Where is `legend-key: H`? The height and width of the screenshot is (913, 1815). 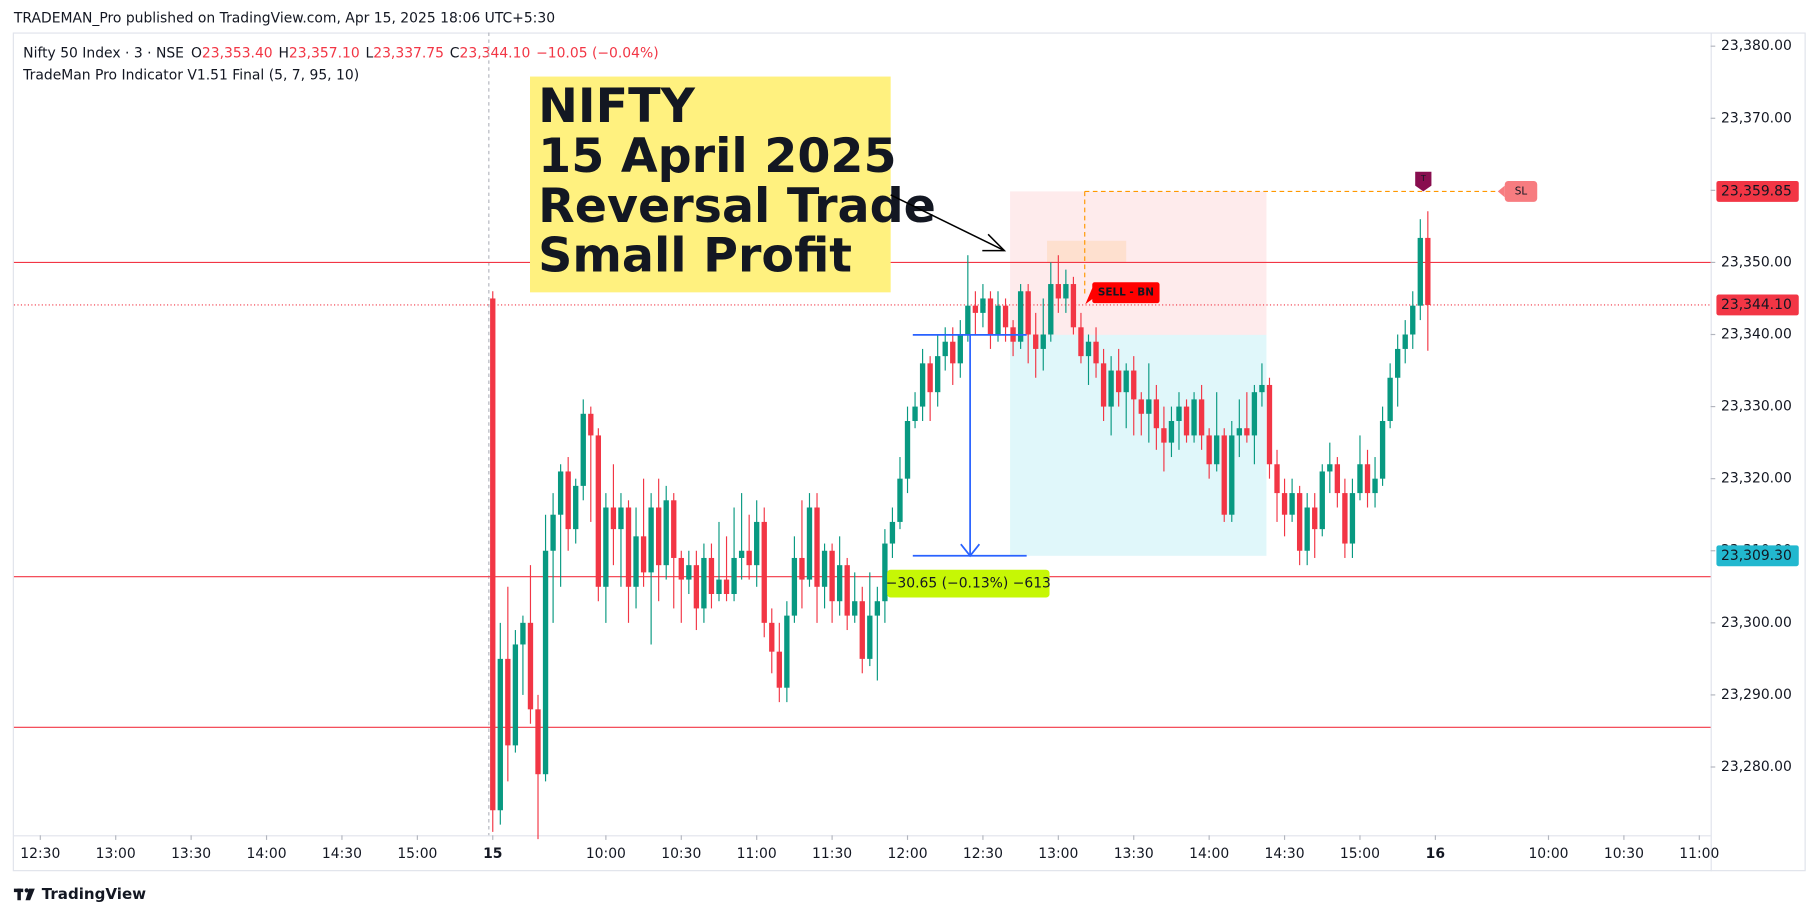 legend-key: H is located at coordinates (283, 53).